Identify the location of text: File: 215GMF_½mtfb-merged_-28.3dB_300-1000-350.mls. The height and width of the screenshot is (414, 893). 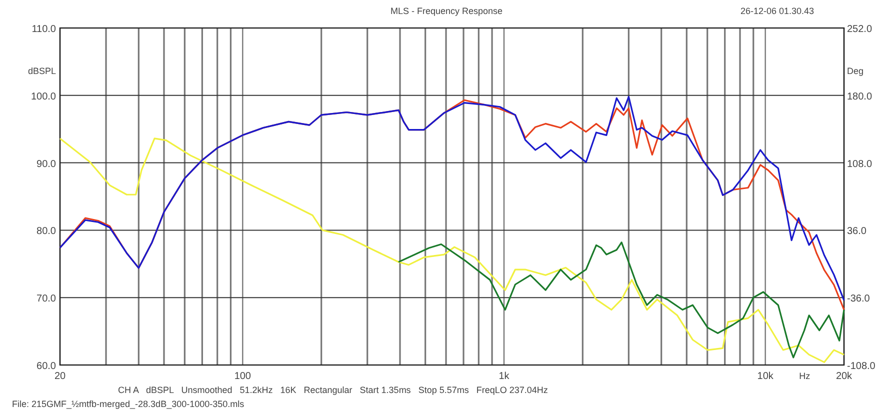
(128, 404).